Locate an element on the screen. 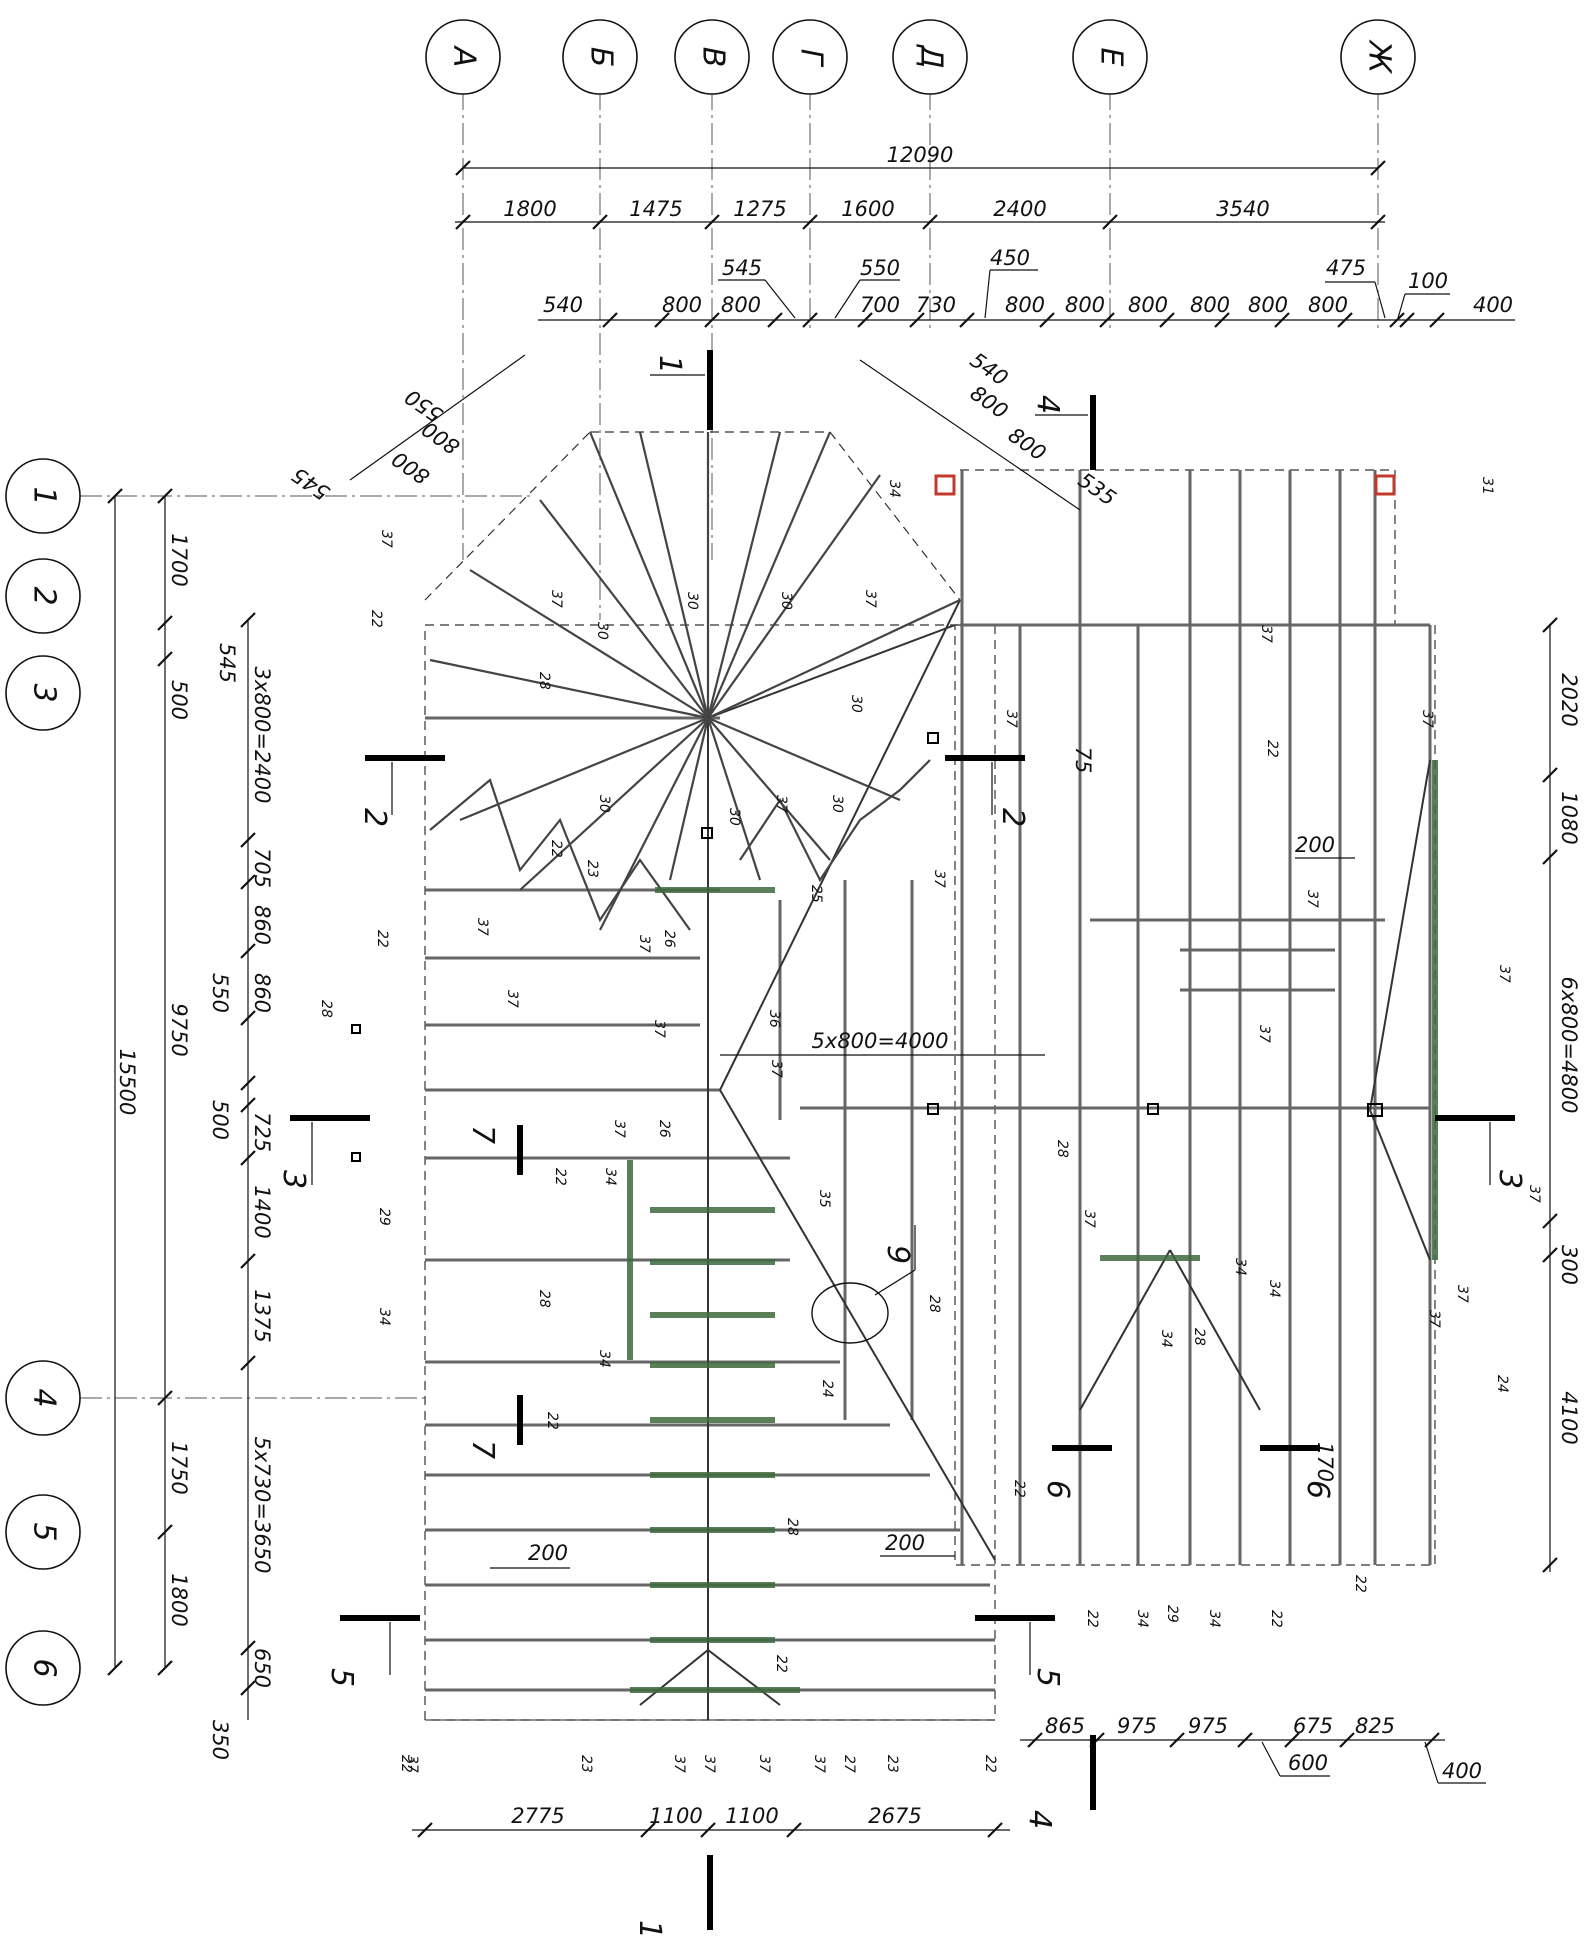  section-6-left: 6 is located at coordinates (1057, 1489).